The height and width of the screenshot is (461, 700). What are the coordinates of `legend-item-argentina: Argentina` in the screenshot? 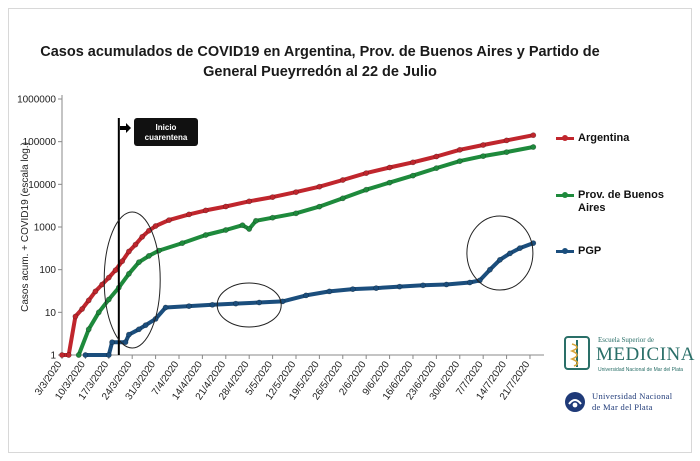 It's located at (593, 138).